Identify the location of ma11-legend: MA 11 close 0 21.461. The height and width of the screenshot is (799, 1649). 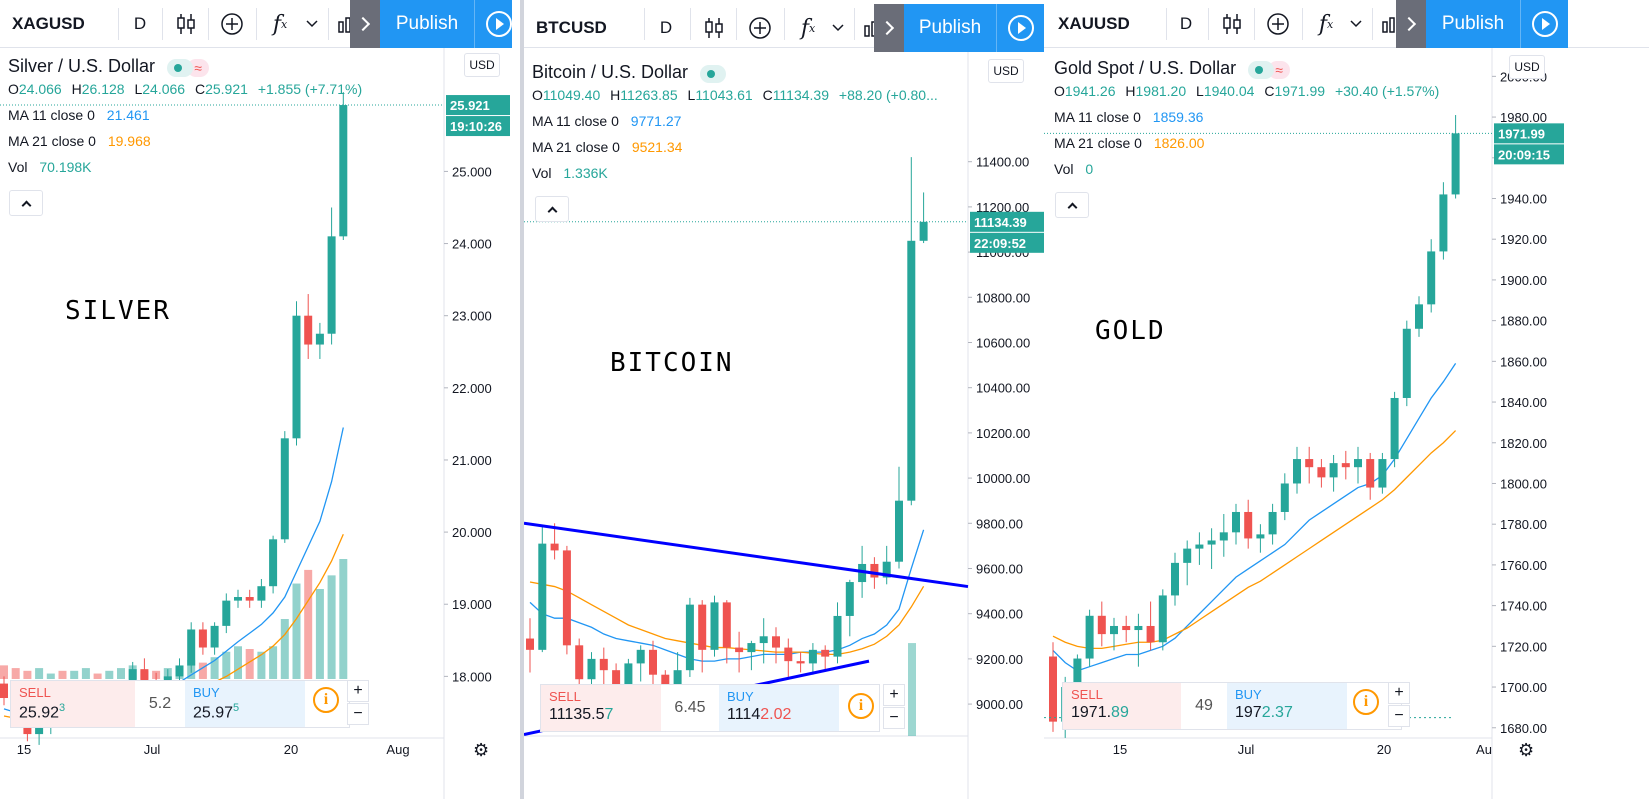
(79, 115).